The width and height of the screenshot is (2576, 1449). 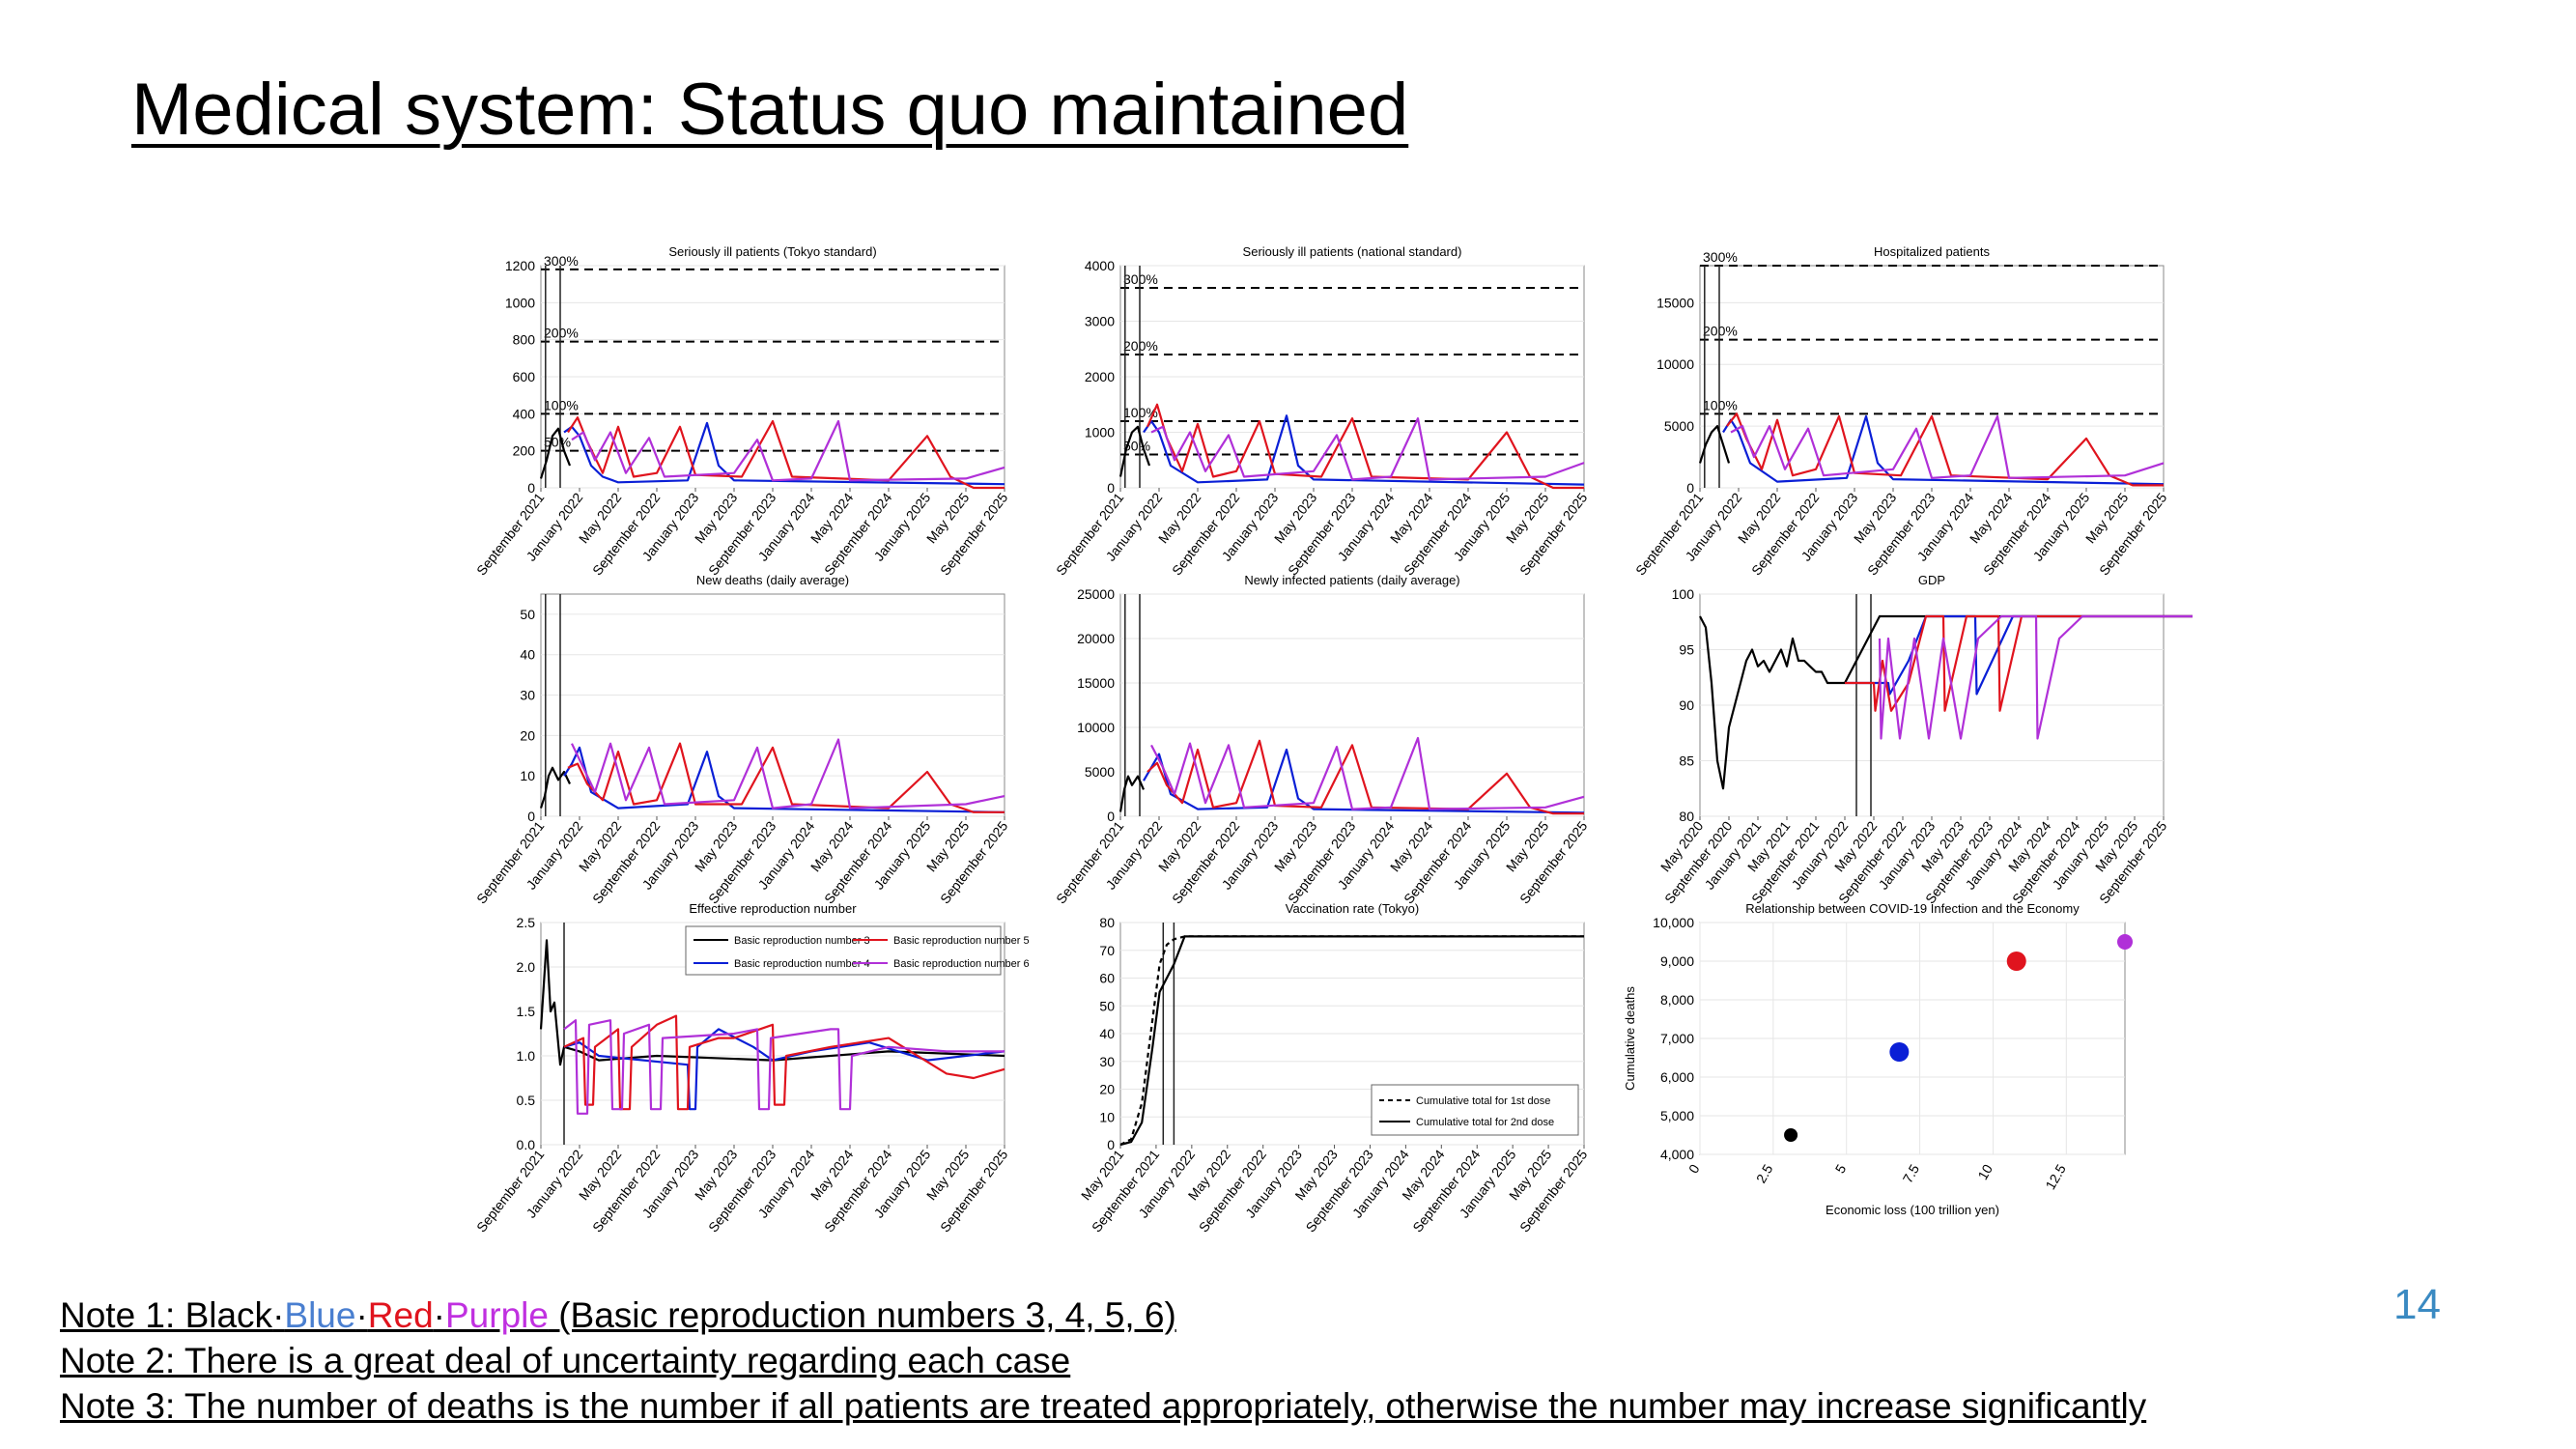 I want to click on y-tick-label: 0.5, so click(x=526, y=1100).